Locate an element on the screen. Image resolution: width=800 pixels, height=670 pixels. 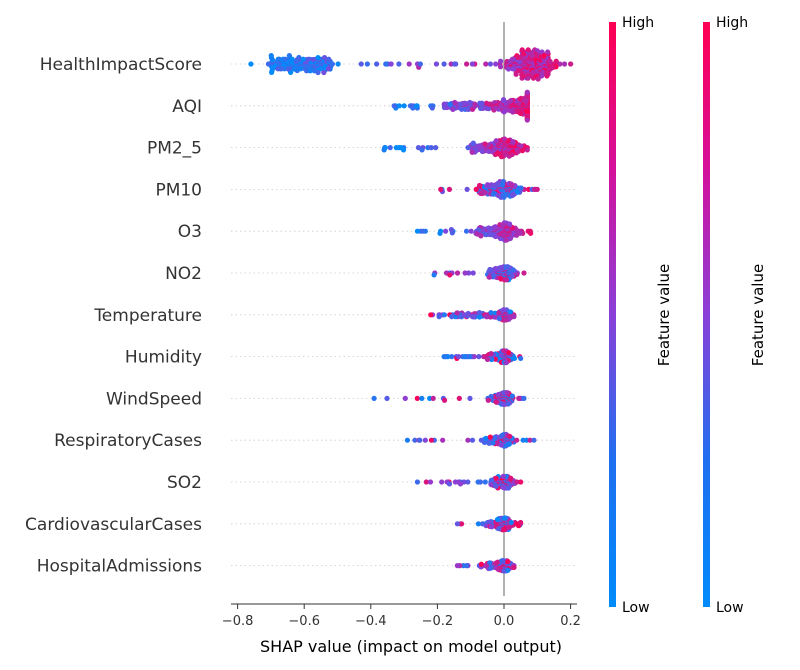
x-axis-title: SHAP value (impact on model output) is located at coordinates (411, 646).